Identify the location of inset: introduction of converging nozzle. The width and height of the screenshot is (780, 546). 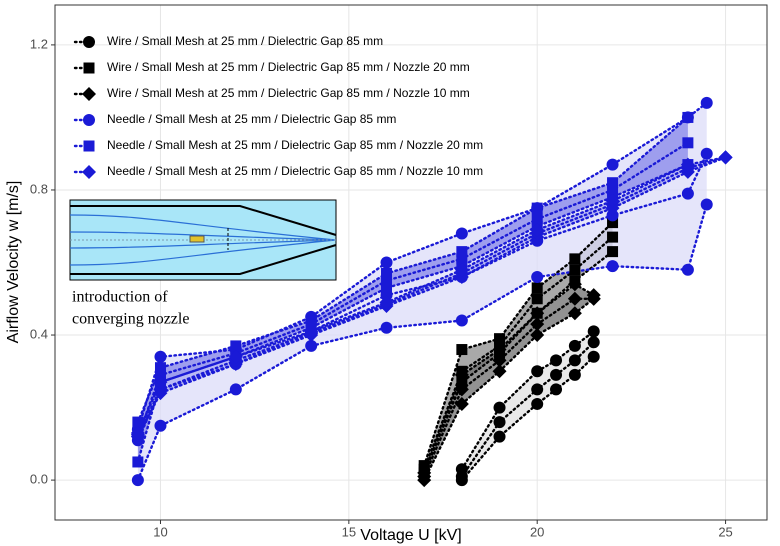
(203, 263).